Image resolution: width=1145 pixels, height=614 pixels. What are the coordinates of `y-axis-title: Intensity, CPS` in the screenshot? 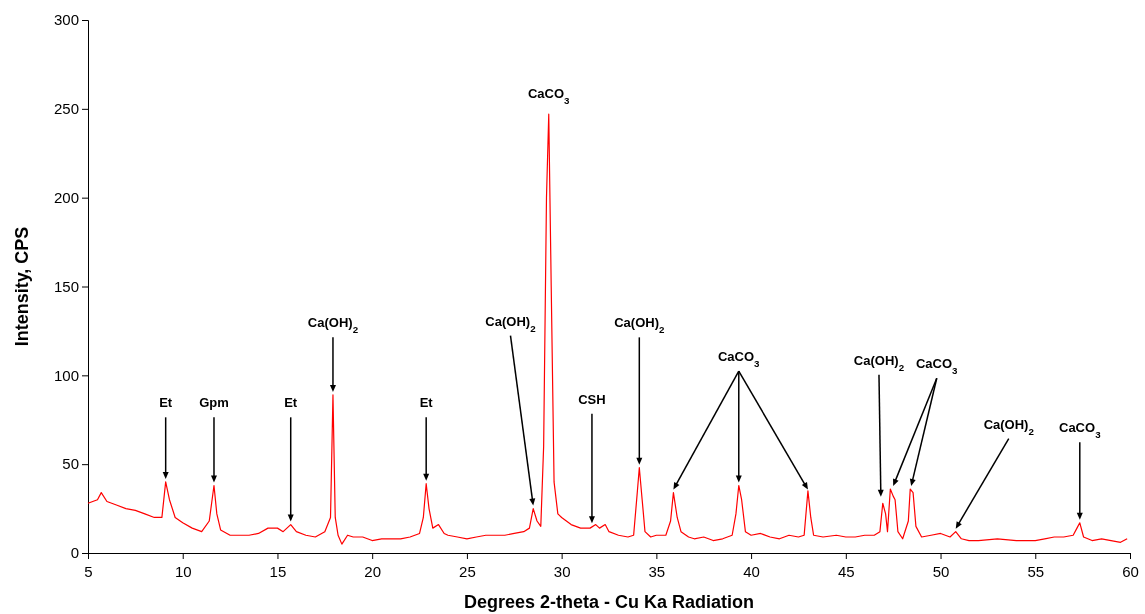 It's located at (22, 286).